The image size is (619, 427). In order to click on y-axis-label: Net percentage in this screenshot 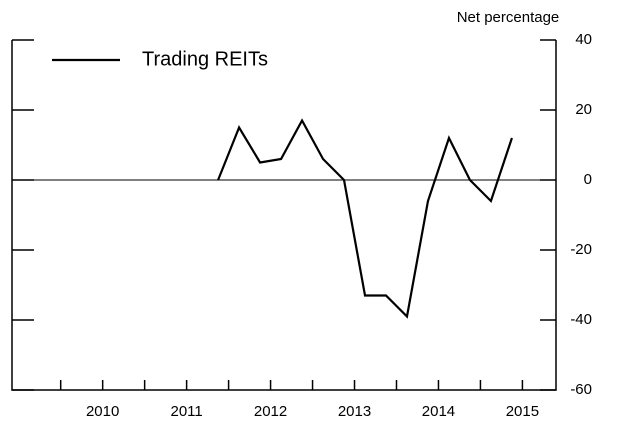, I will do `click(508, 17)`.